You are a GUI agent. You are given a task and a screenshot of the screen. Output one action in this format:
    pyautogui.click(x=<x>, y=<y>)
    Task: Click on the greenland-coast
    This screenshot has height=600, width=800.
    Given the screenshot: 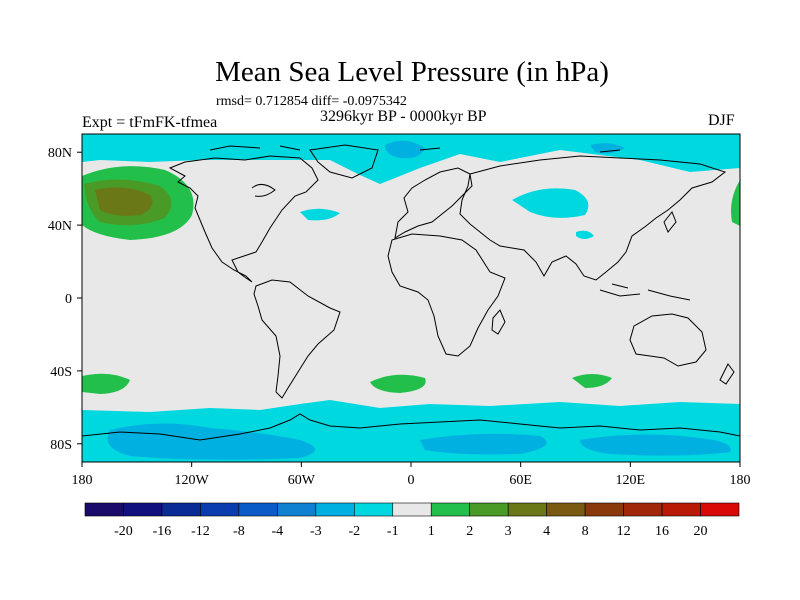 What is the action you would take?
    pyautogui.click(x=344, y=161)
    